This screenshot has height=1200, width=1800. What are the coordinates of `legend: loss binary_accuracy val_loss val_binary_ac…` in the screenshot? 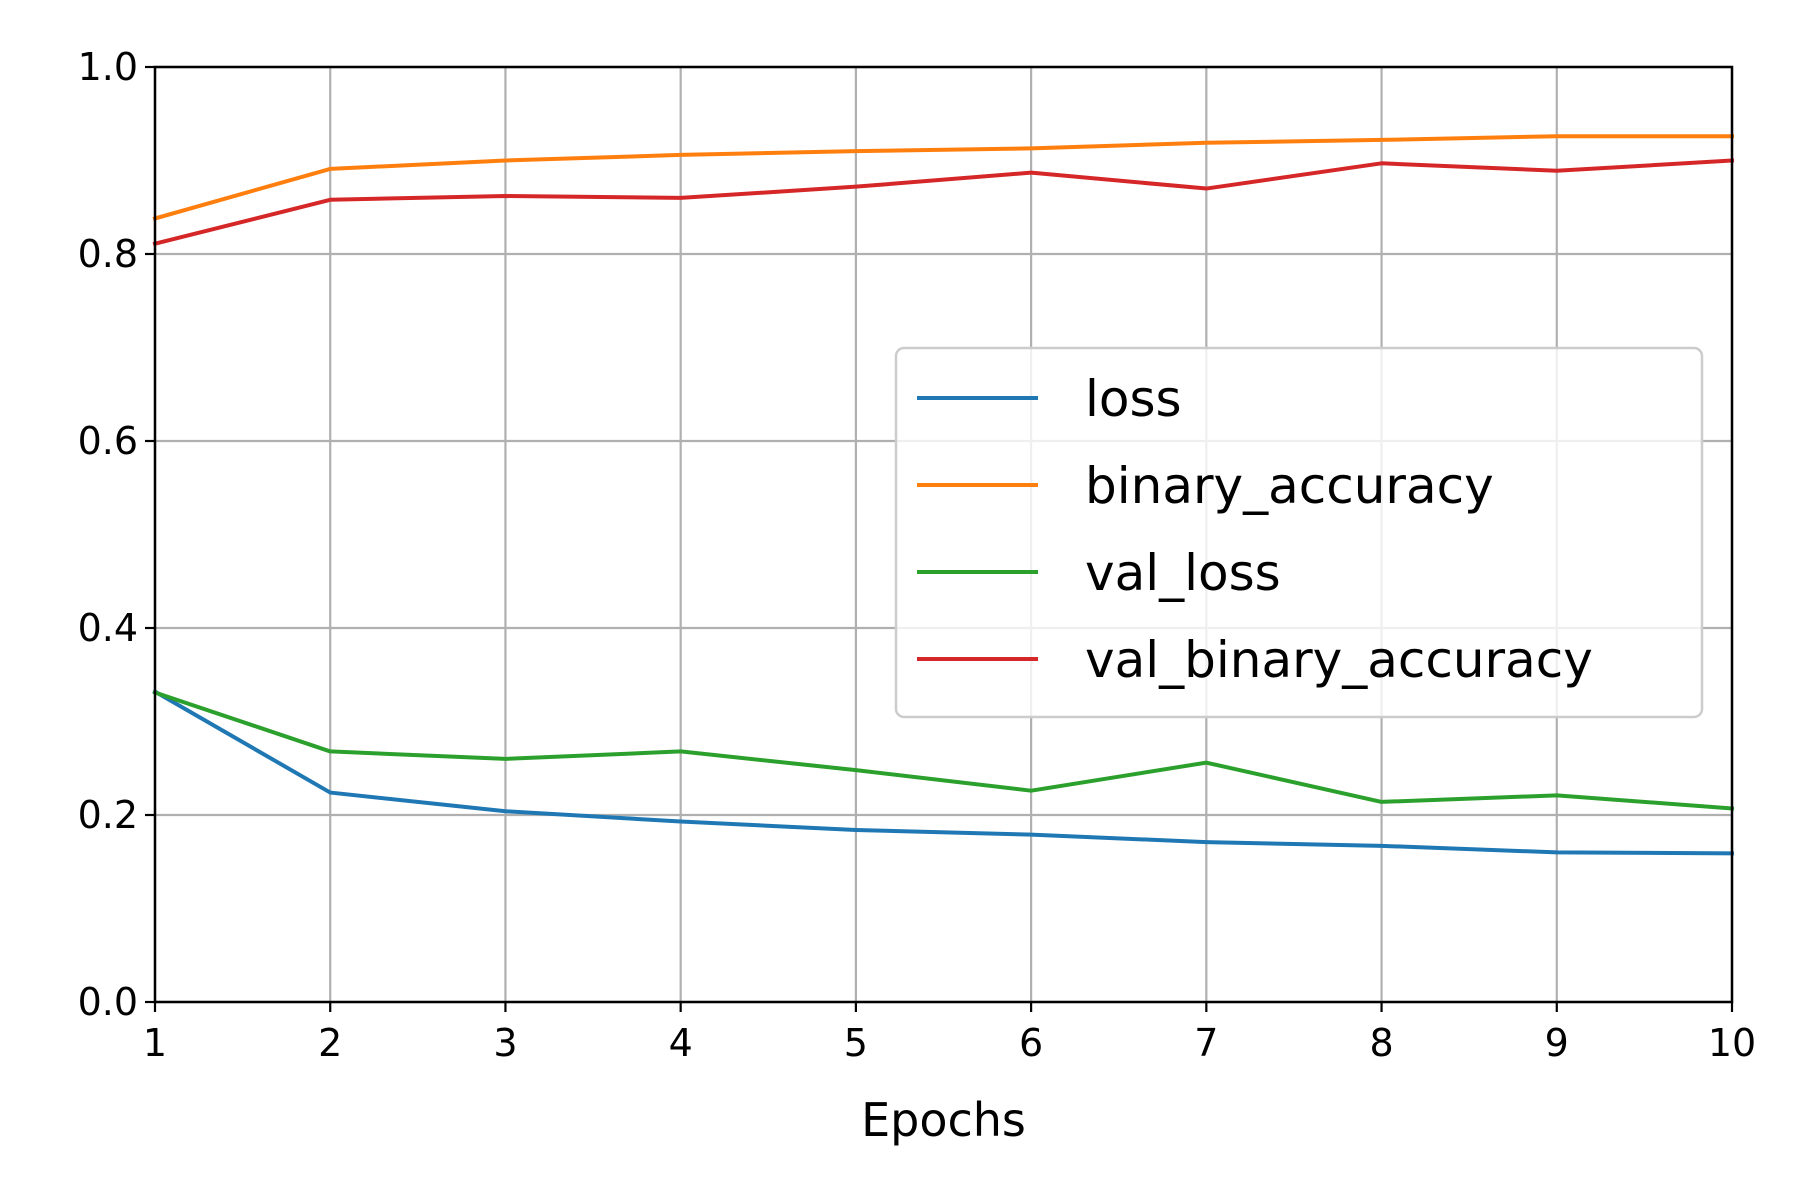 It's located at (1299, 532).